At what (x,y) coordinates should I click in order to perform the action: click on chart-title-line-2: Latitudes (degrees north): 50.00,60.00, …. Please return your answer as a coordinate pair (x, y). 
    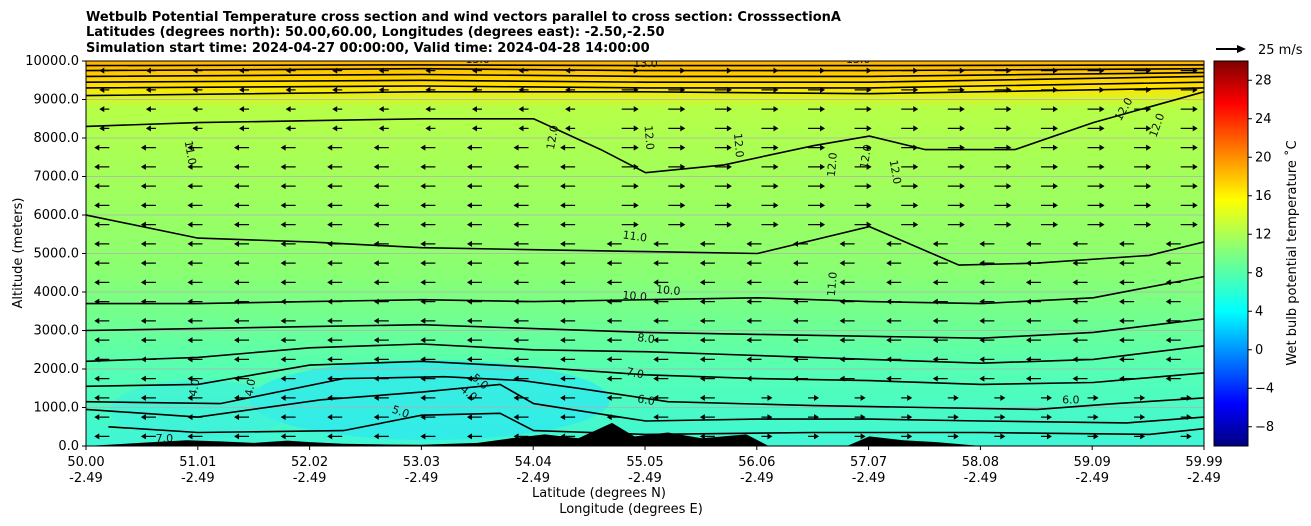
    Looking at the image, I should click on (375, 32).